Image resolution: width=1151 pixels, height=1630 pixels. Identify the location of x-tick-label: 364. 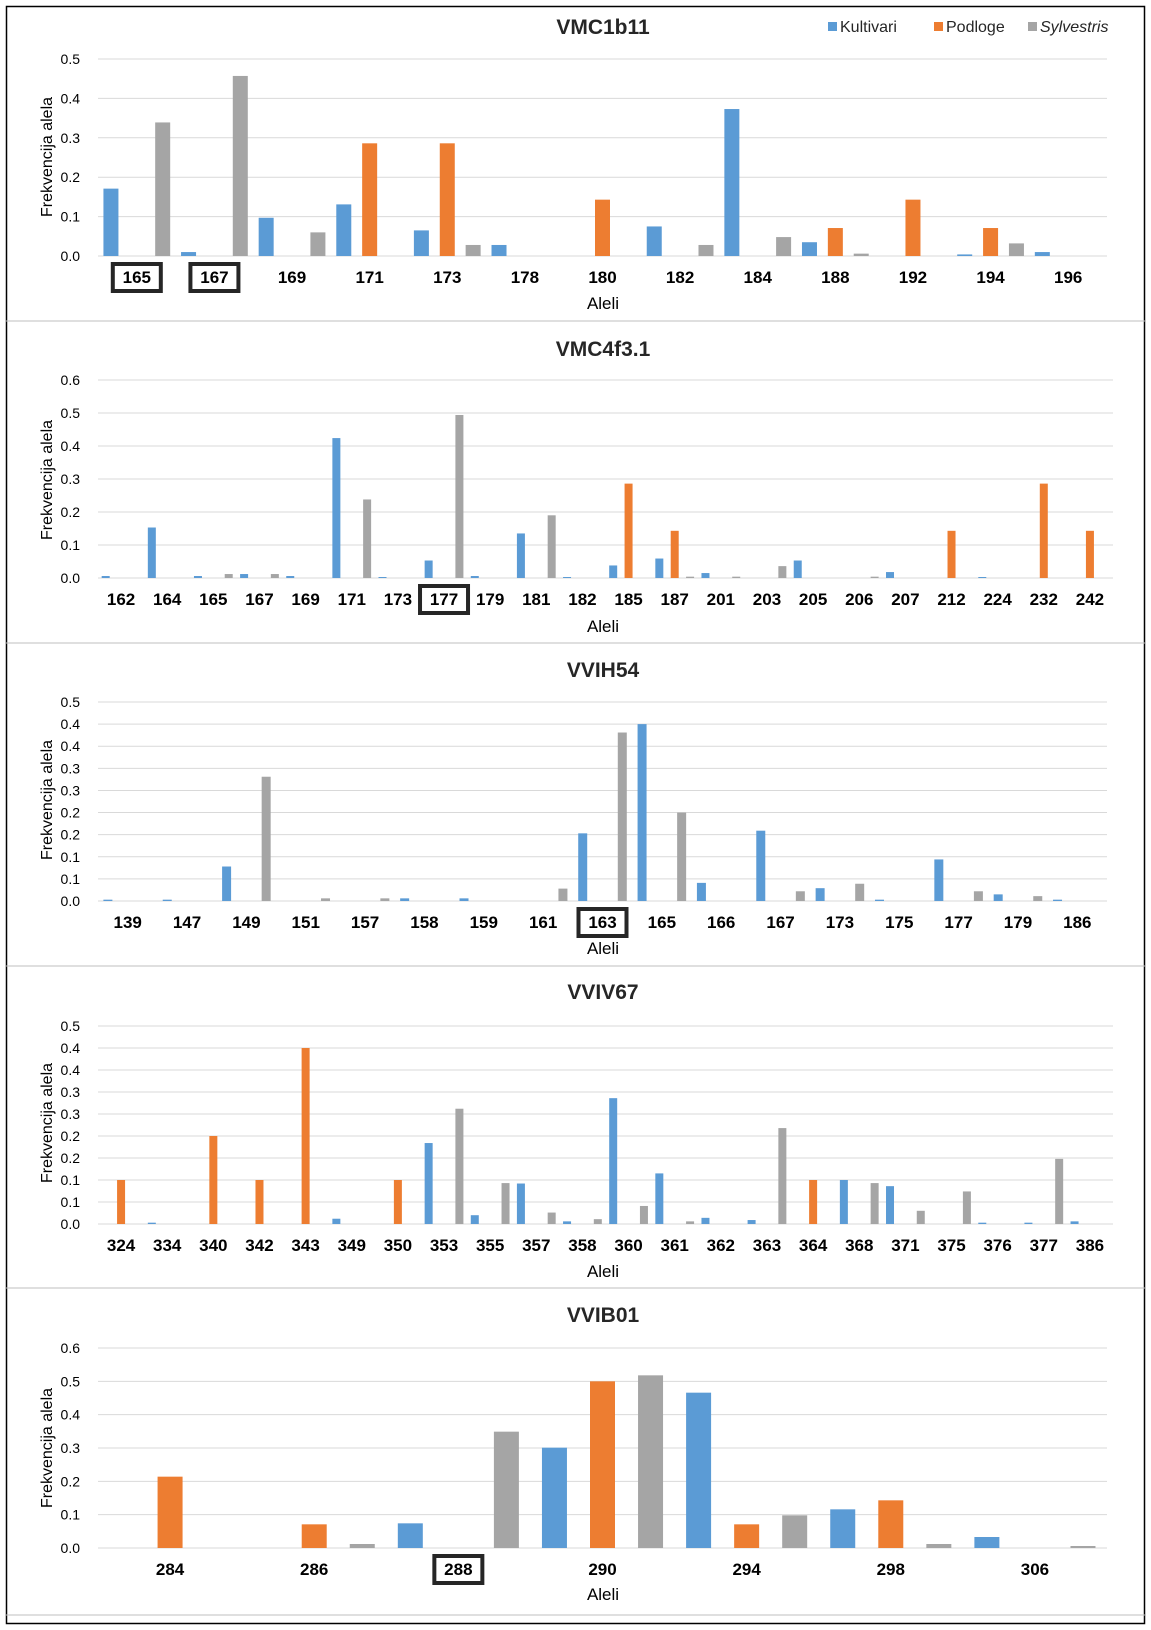
(813, 1245).